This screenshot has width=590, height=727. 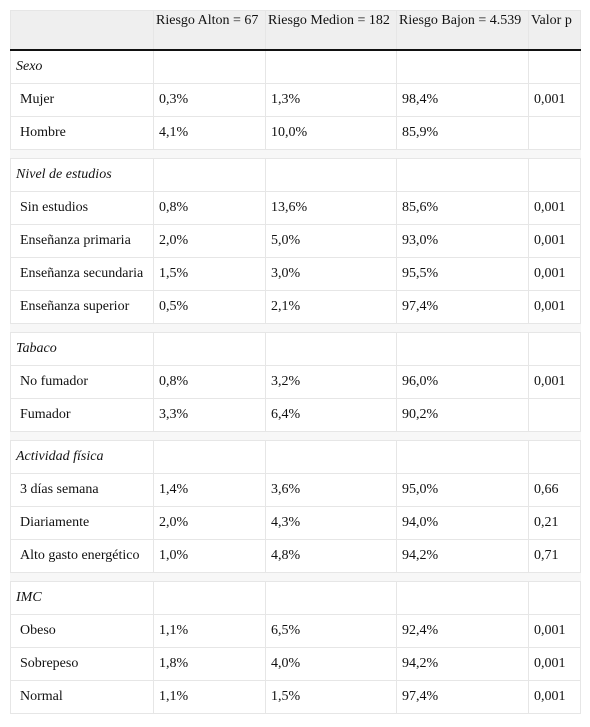 I want to click on table-row: Normal 1,1% 1,5% 97,4% 0,001, so click(x=295, y=697).